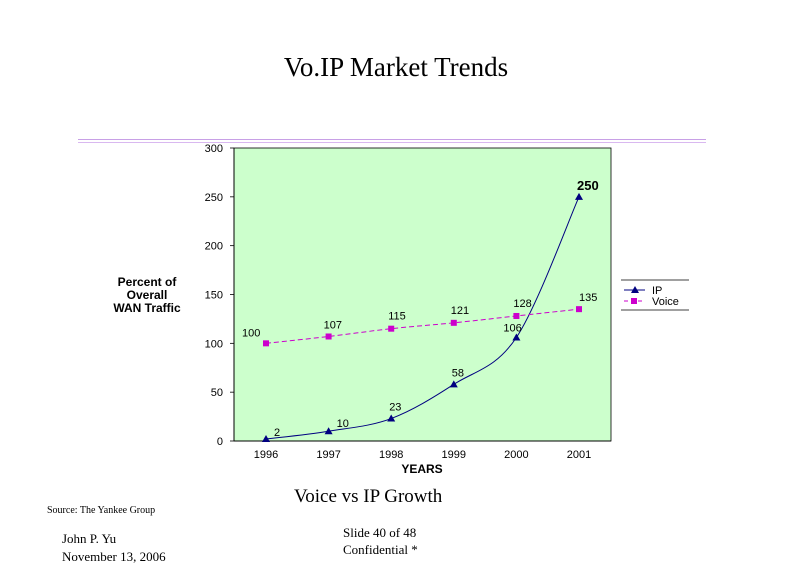 The height and width of the screenshot is (576, 792). I want to click on y-tick-label: 100, so click(214, 344).